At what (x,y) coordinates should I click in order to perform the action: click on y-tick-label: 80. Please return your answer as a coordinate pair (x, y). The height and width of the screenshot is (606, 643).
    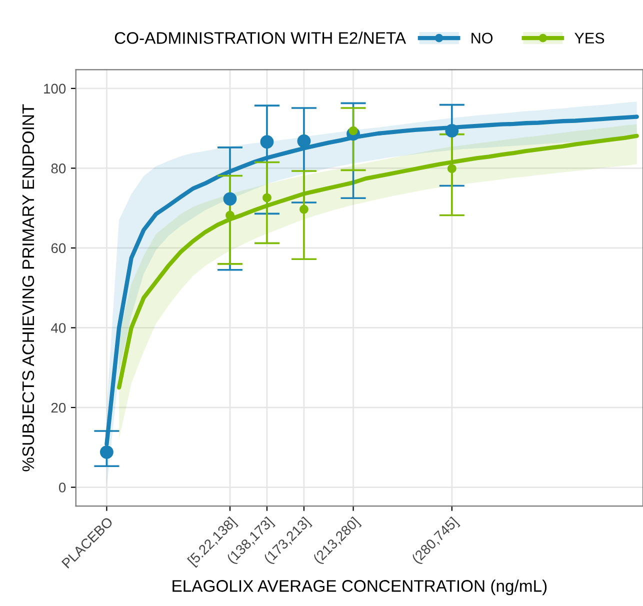
    Looking at the image, I should click on (58, 169).